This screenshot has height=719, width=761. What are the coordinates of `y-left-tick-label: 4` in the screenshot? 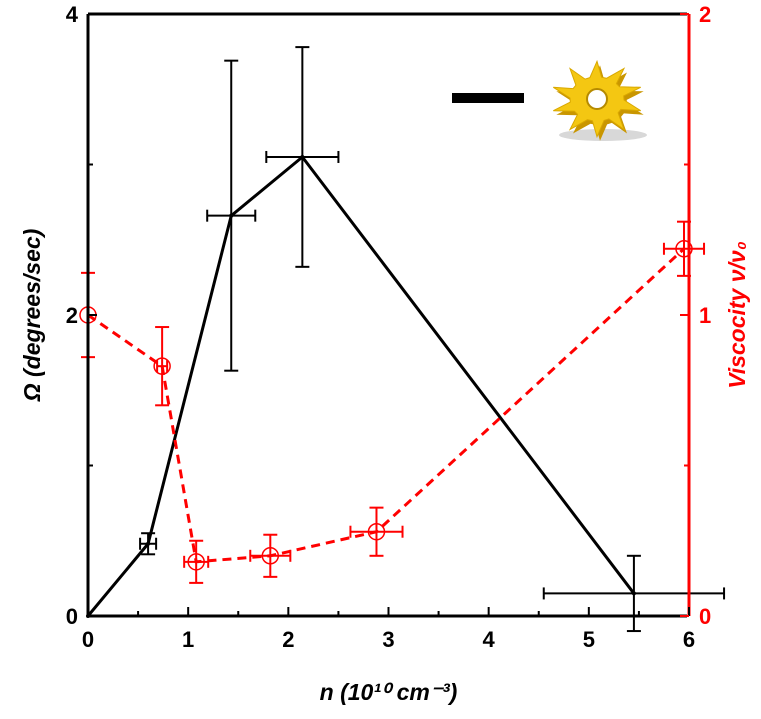 It's located at (72, 14).